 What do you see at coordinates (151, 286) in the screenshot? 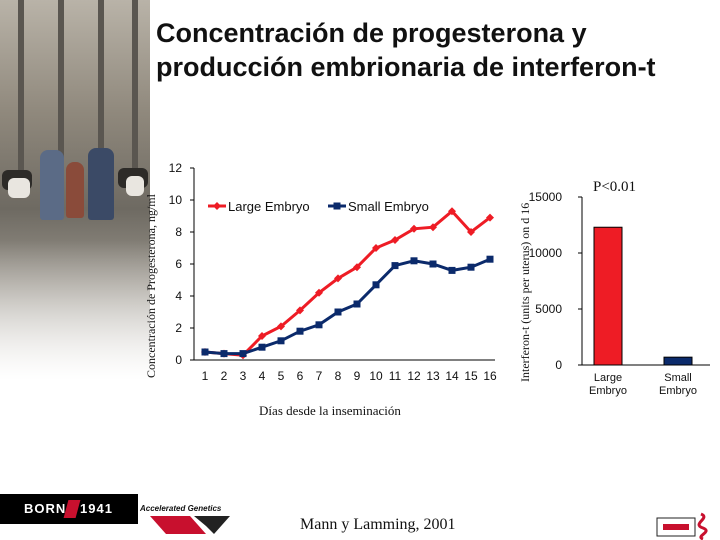
I see `line-chart-y-axis-label: Concentración de Progesterona, ng/ml` at bounding box center [151, 286].